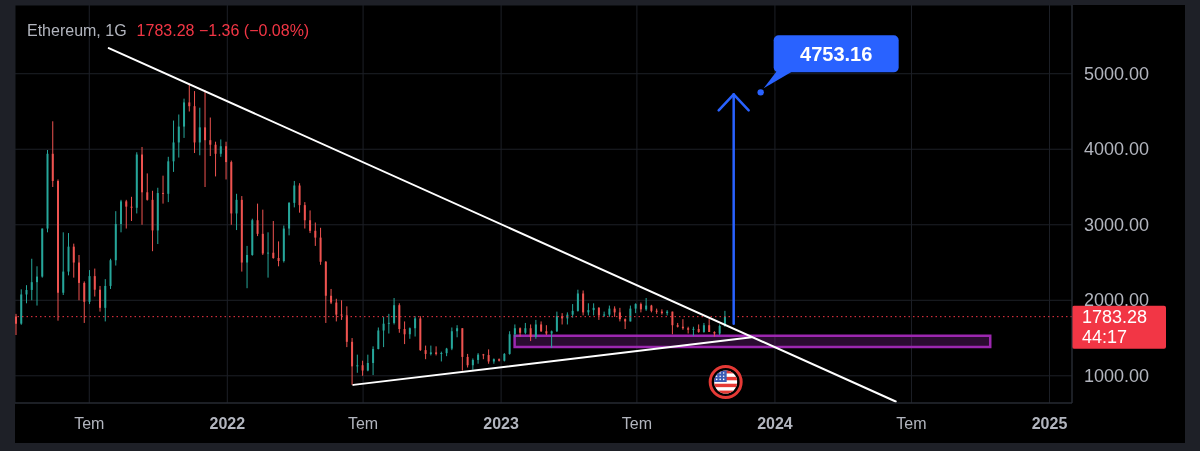 This screenshot has width=1200, height=451. Describe the element at coordinates (1117, 73) in the screenshot. I see `y-tick-label: 5000.00` at that location.